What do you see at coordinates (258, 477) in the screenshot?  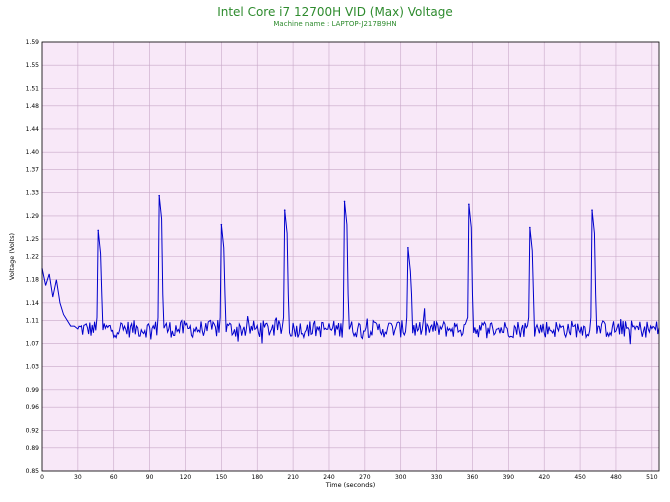 I see `x-tick-label: 180` at bounding box center [258, 477].